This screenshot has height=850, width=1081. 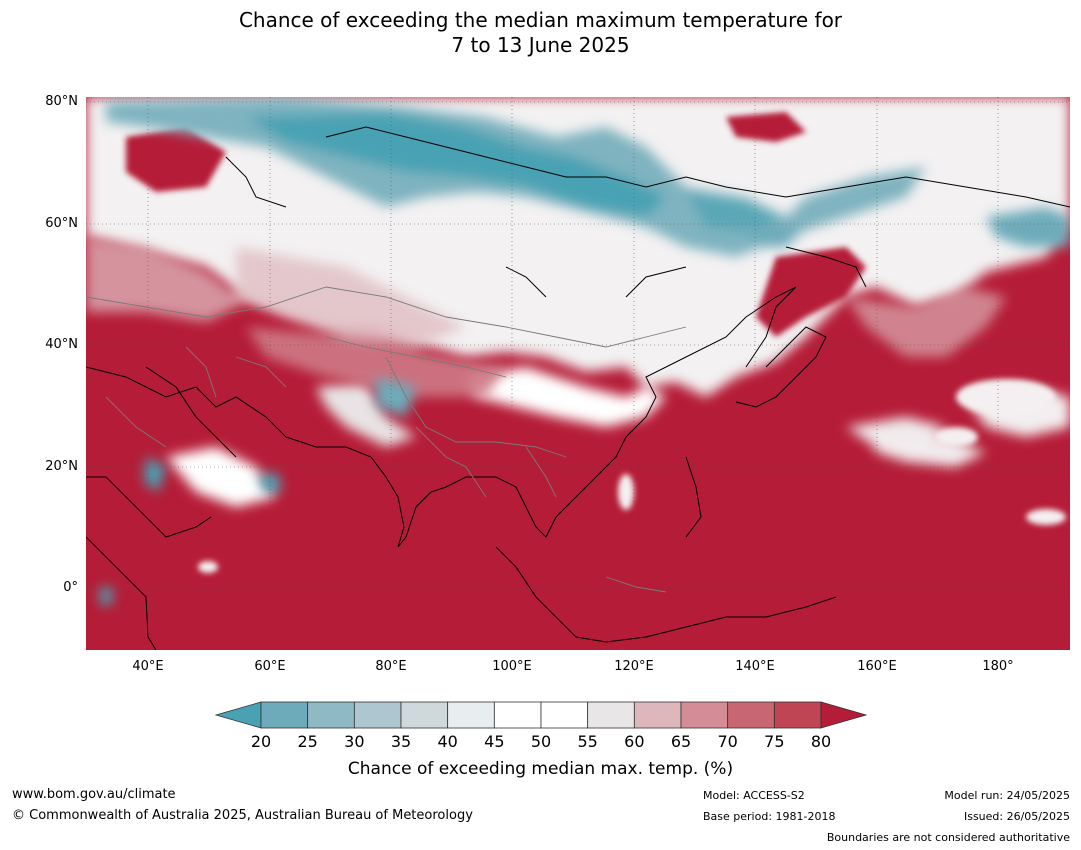 What do you see at coordinates (634, 666) in the screenshot?
I see `lon-label-120e: 120°E` at bounding box center [634, 666].